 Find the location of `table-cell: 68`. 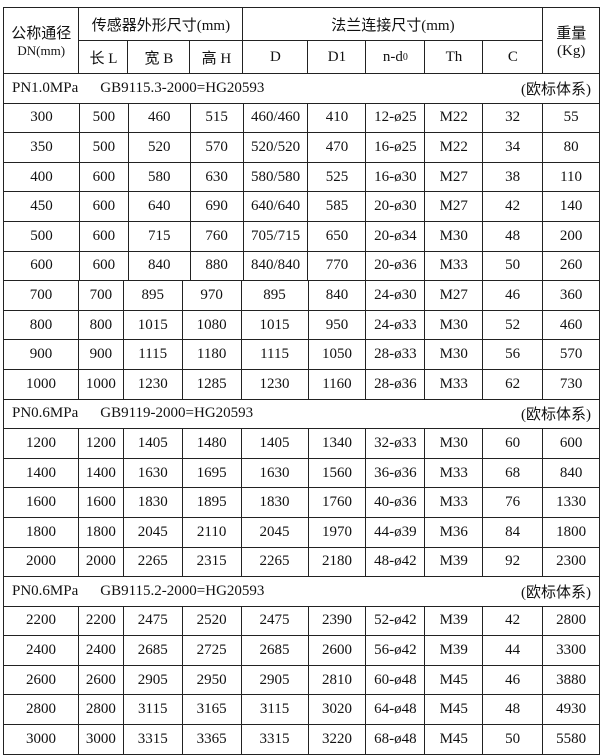

table-cell: 68 is located at coordinates (513, 473).